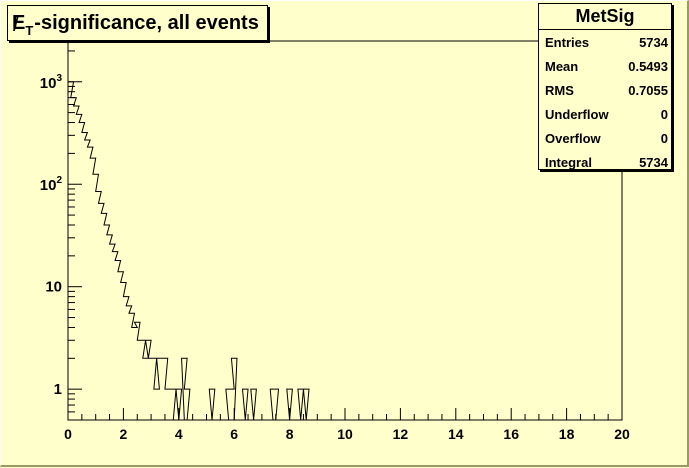 Image resolution: width=689 pixels, height=468 pixels. Describe the element at coordinates (16, 23) in the screenshot. I see `et-slash: /` at that location.